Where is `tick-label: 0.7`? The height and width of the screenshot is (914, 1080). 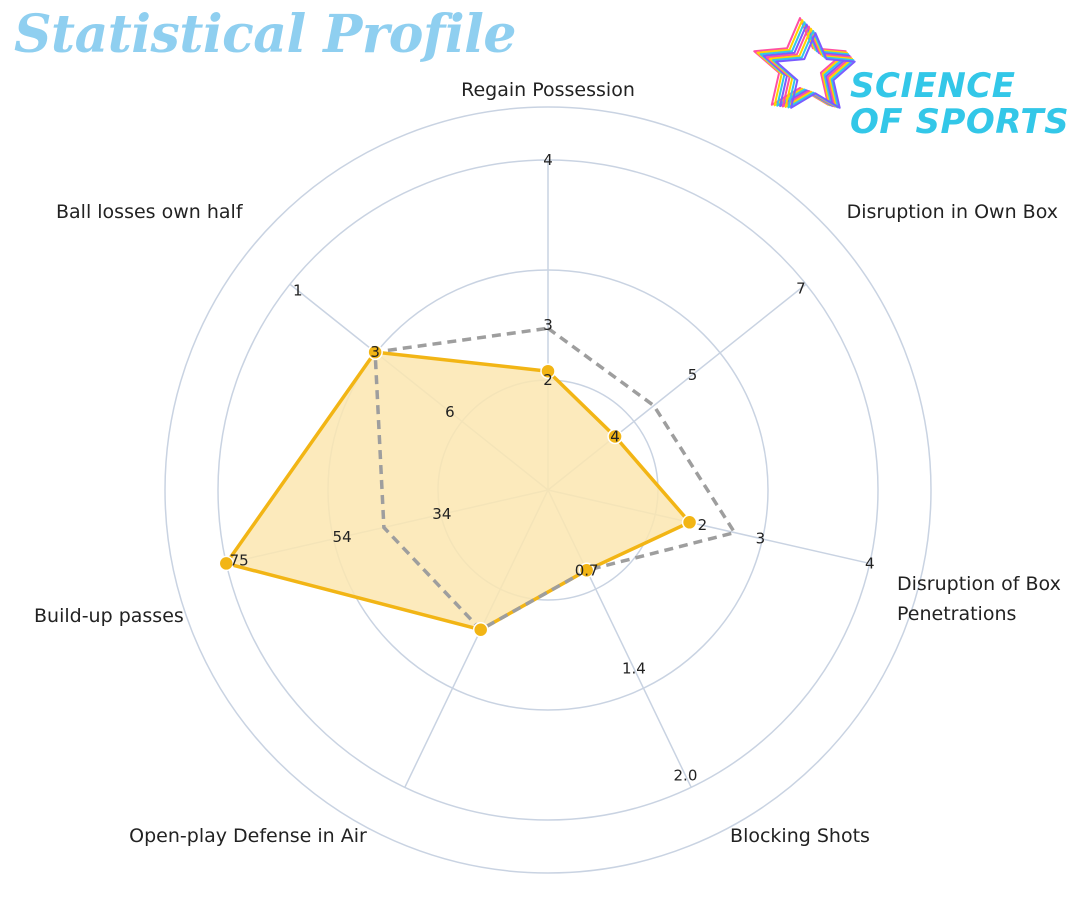
tick-label: 0.7 is located at coordinates (587, 570).